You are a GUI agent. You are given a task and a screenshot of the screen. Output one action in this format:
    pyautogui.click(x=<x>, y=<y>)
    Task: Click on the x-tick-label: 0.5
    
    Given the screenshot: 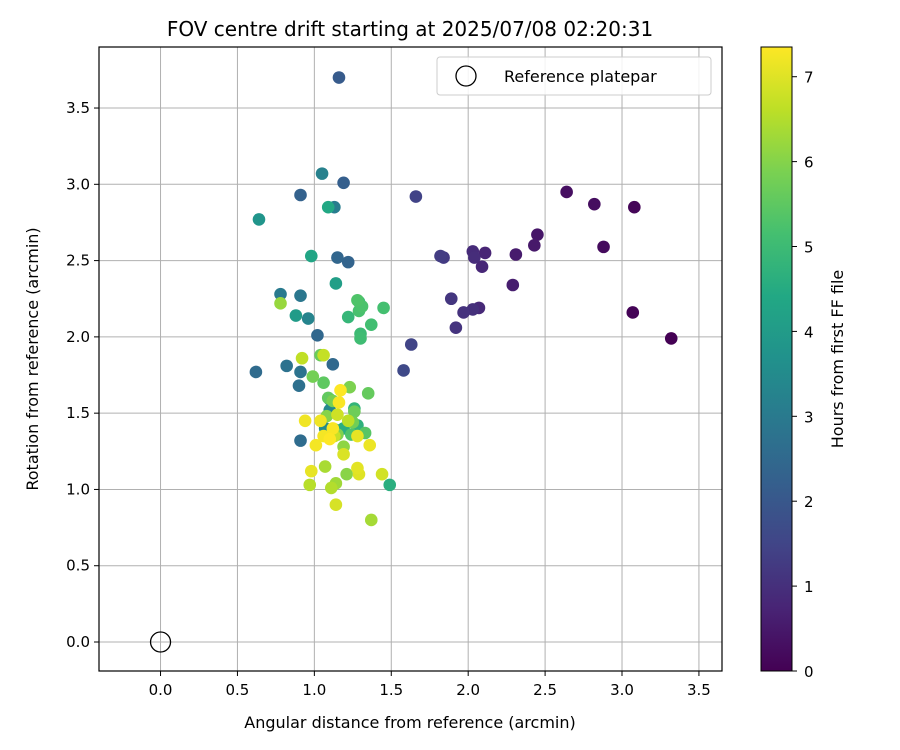 What is the action you would take?
    pyautogui.click(x=238, y=690)
    